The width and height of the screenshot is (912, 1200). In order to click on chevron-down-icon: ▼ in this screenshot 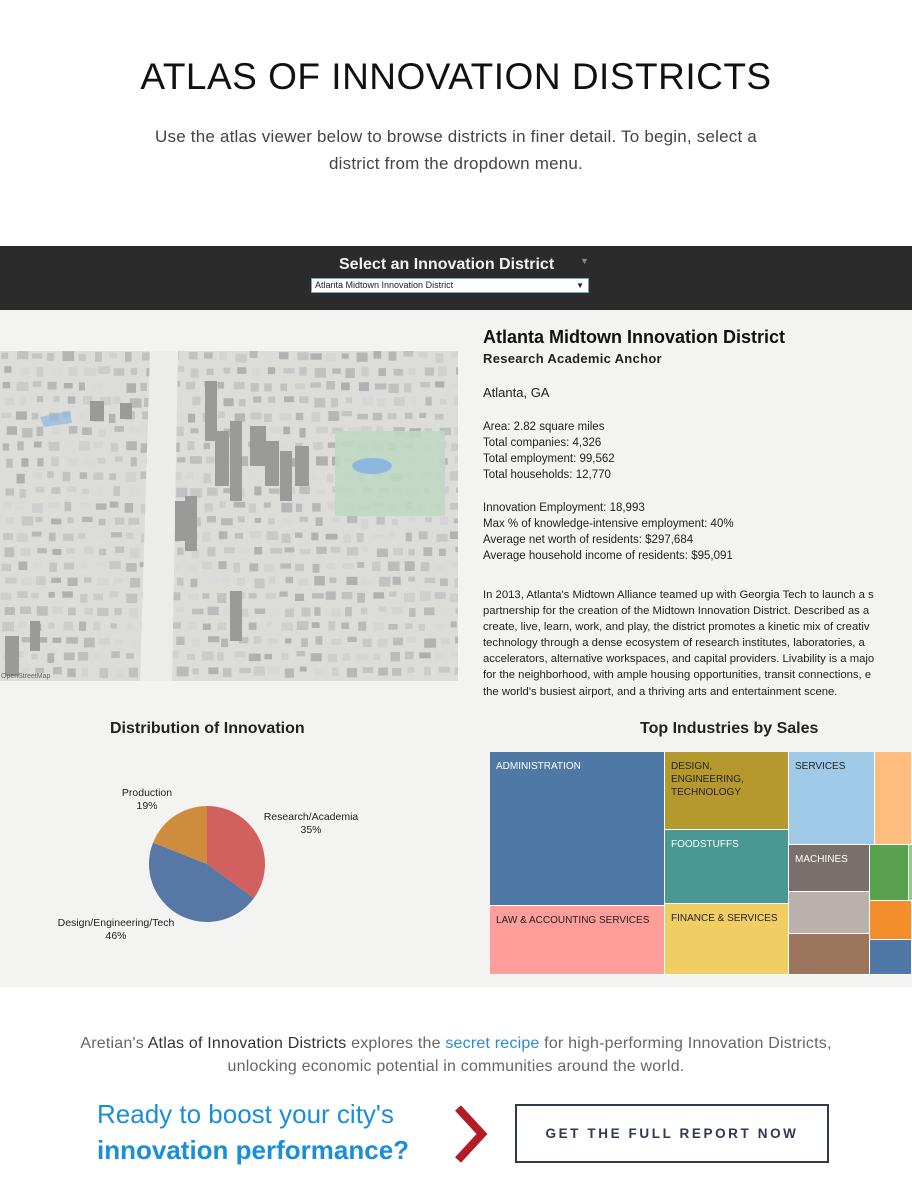, I will do `click(580, 285)`.